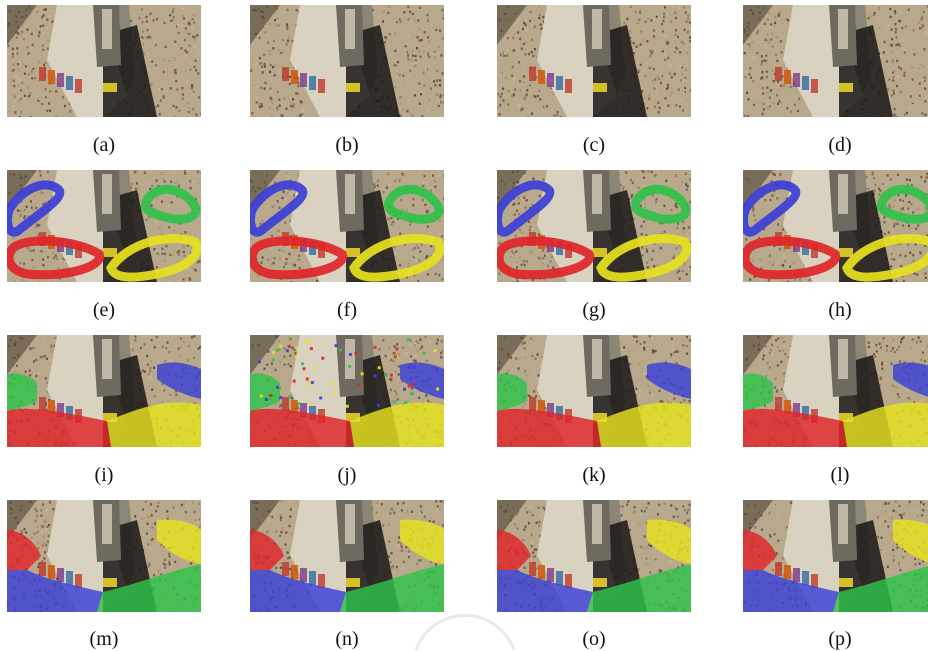 This screenshot has height=651, width=928. What do you see at coordinates (465, 632) in the screenshot?
I see `watermark-arc` at bounding box center [465, 632].